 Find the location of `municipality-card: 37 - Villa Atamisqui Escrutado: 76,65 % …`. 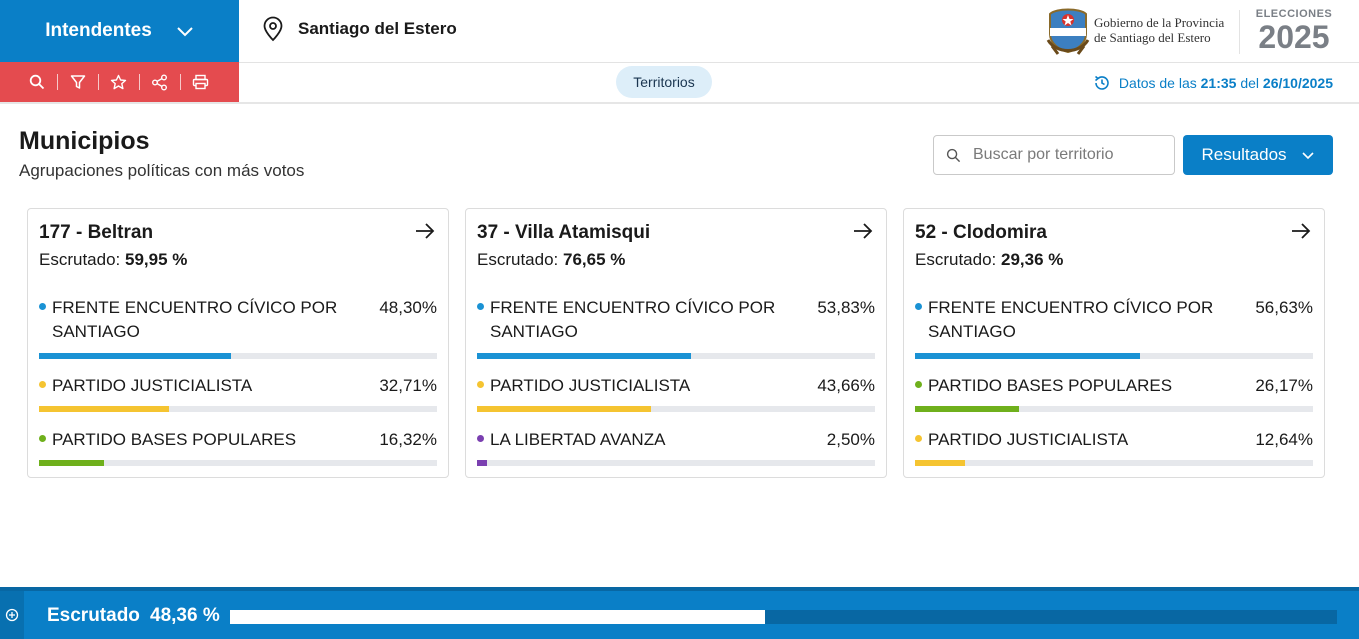

municipality-card: 37 - Villa Atamisqui Escrutado: 76,65 % … is located at coordinates (676, 343).